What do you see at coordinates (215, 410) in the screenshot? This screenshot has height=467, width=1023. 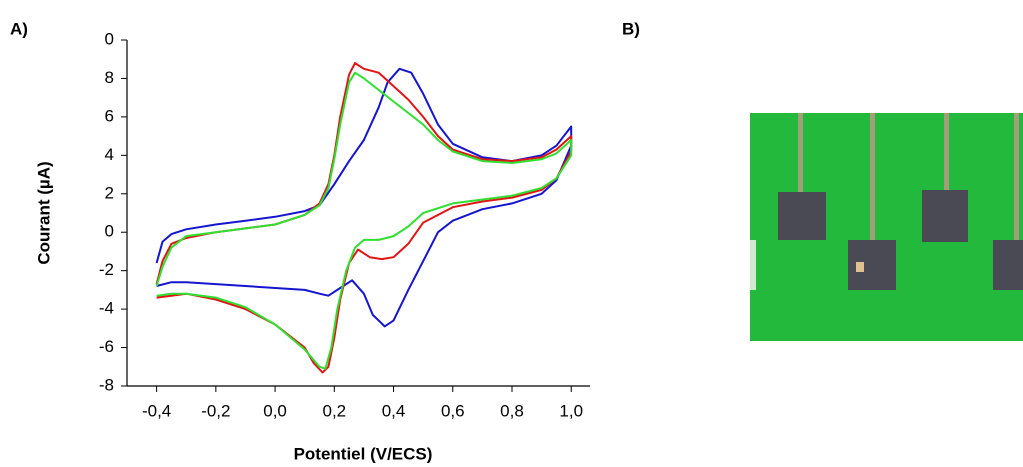 I see `x-tick-label: -0,2` at bounding box center [215, 410].